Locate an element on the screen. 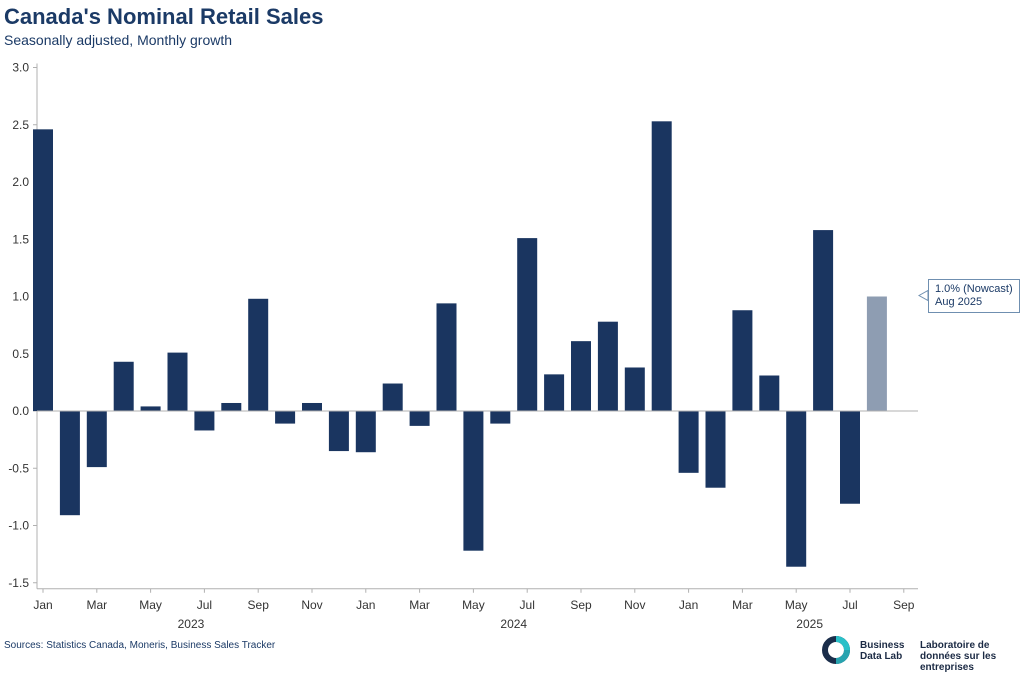 The width and height of the screenshot is (1024, 673). y-tick-label: 1.0 is located at coordinates (20, 297).